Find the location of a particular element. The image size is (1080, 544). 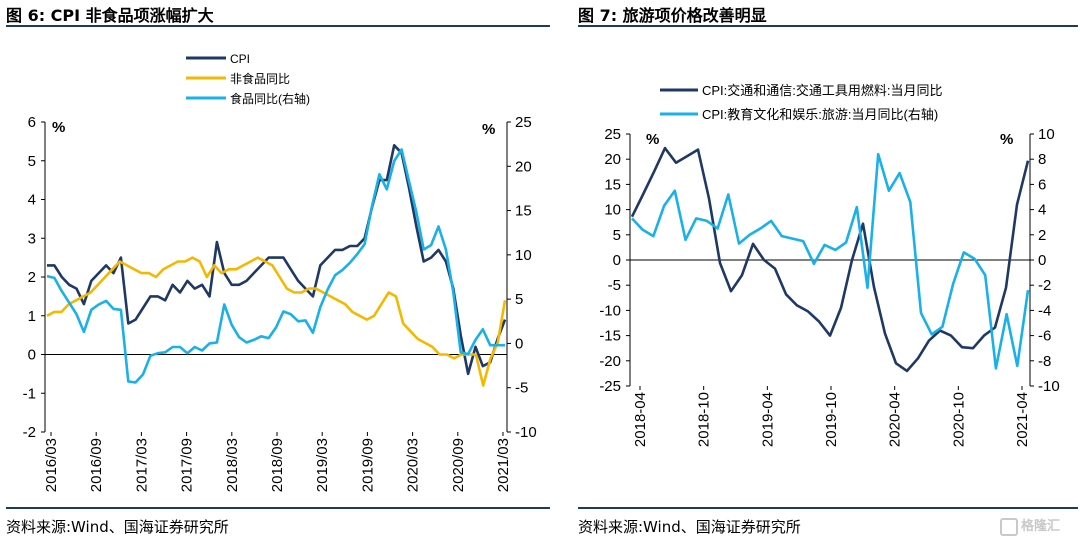

y-tick-label: -1 is located at coordinates (29, 393).